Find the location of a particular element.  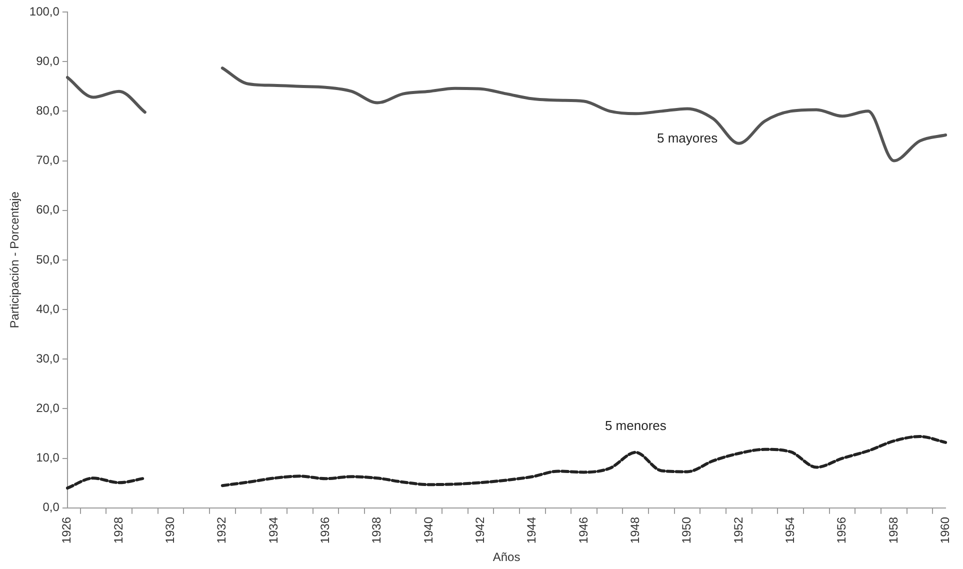

x-tick-label: 1944 is located at coordinates (531, 530).